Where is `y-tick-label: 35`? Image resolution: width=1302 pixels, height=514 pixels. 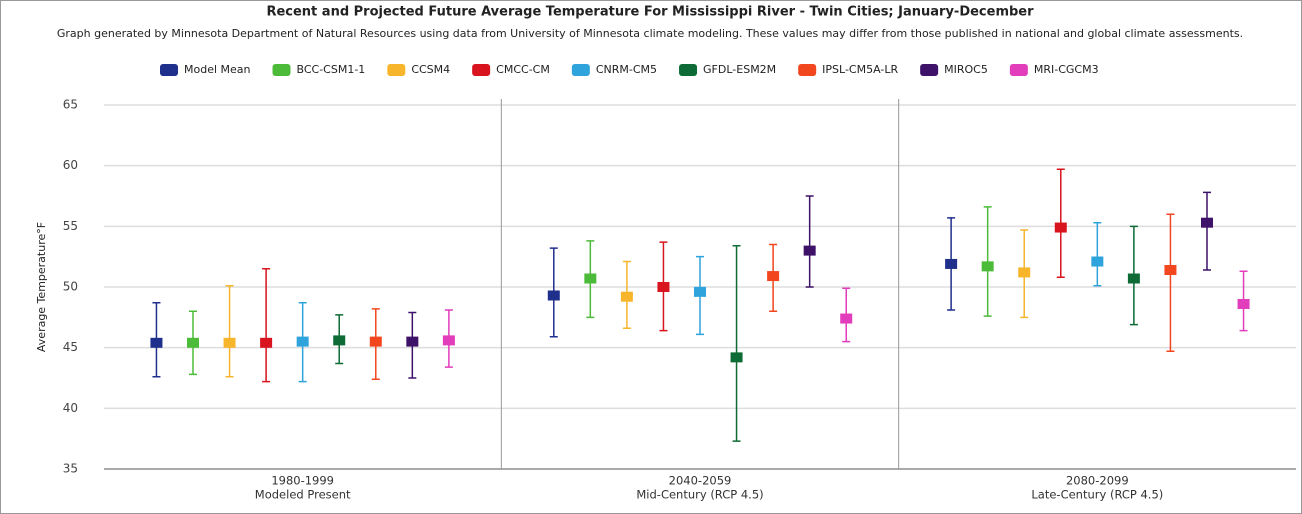 y-tick-label: 35 is located at coordinates (70, 469).